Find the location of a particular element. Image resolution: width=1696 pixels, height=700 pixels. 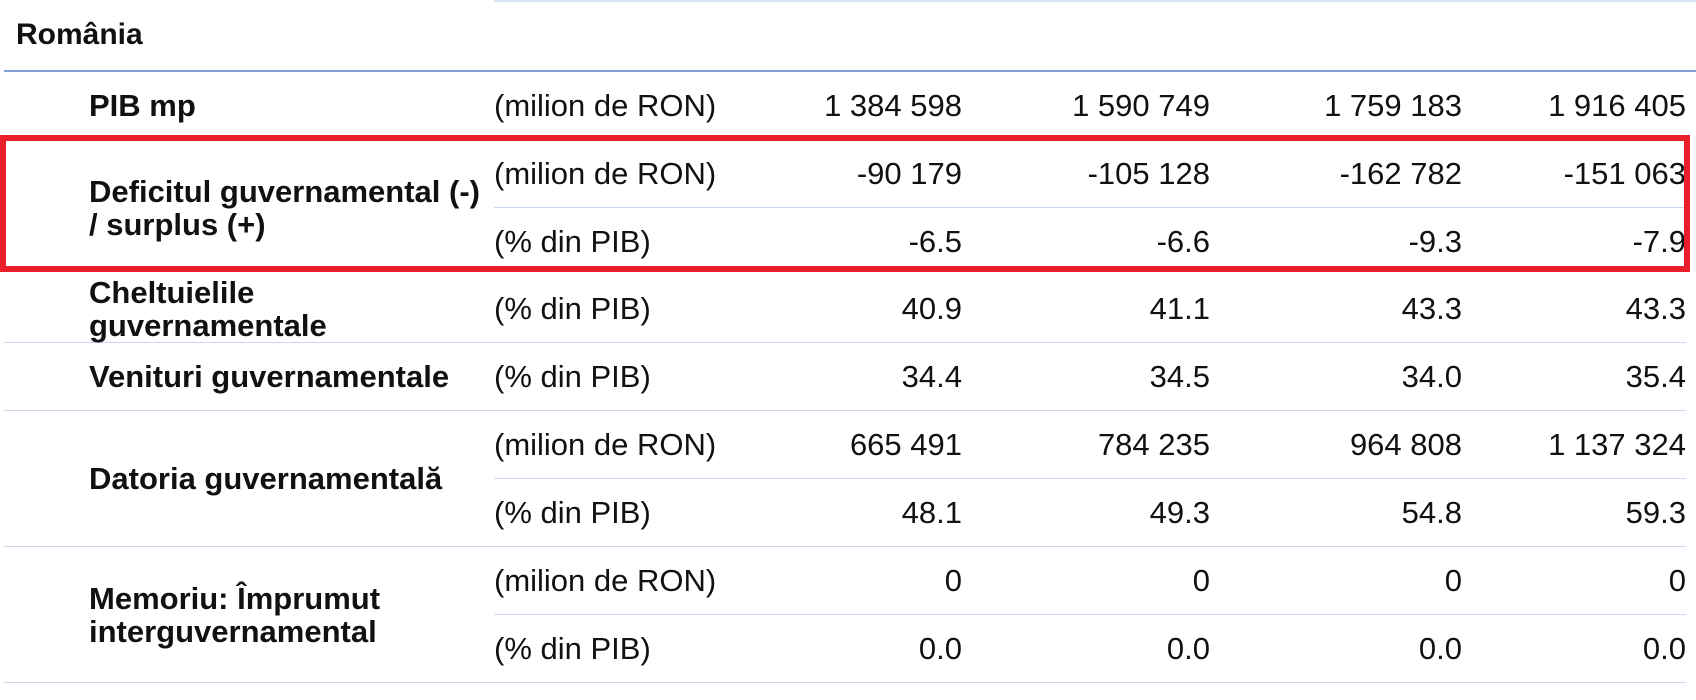

value-cell: 665 491 is located at coordinates (863, 444).